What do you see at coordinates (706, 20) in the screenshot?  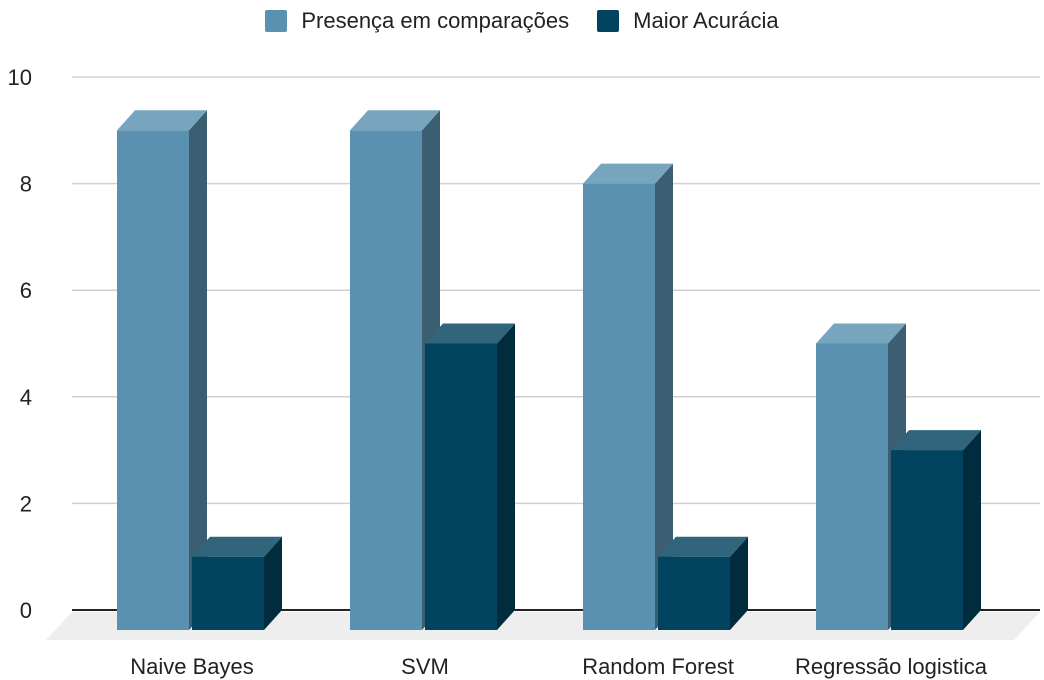 I see `legend-label-series-2: Maior Acurácia` at bounding box center [706, 20].